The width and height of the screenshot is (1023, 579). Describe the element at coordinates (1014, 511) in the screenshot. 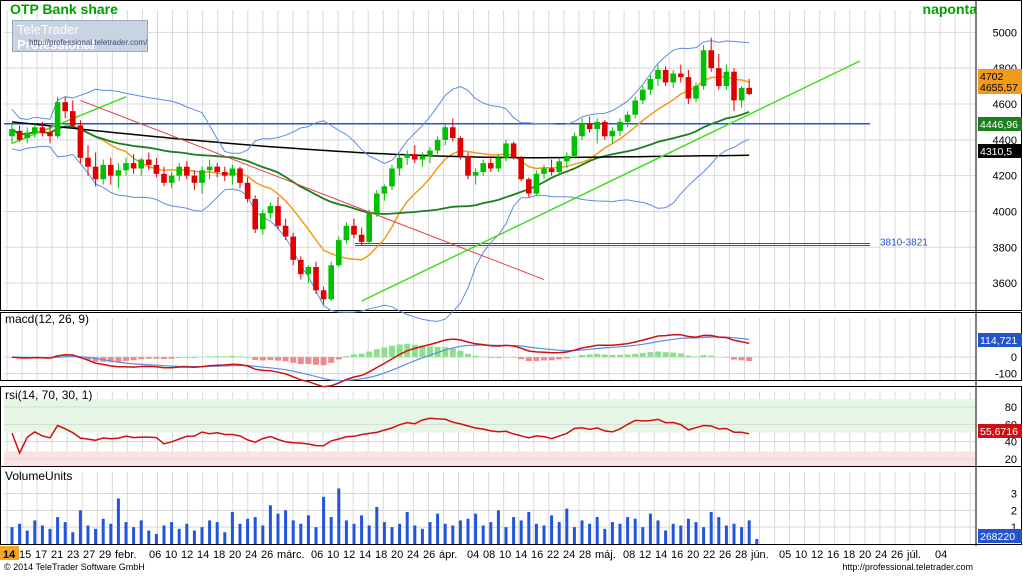

I see `volume-y-tick: 2` at that location.